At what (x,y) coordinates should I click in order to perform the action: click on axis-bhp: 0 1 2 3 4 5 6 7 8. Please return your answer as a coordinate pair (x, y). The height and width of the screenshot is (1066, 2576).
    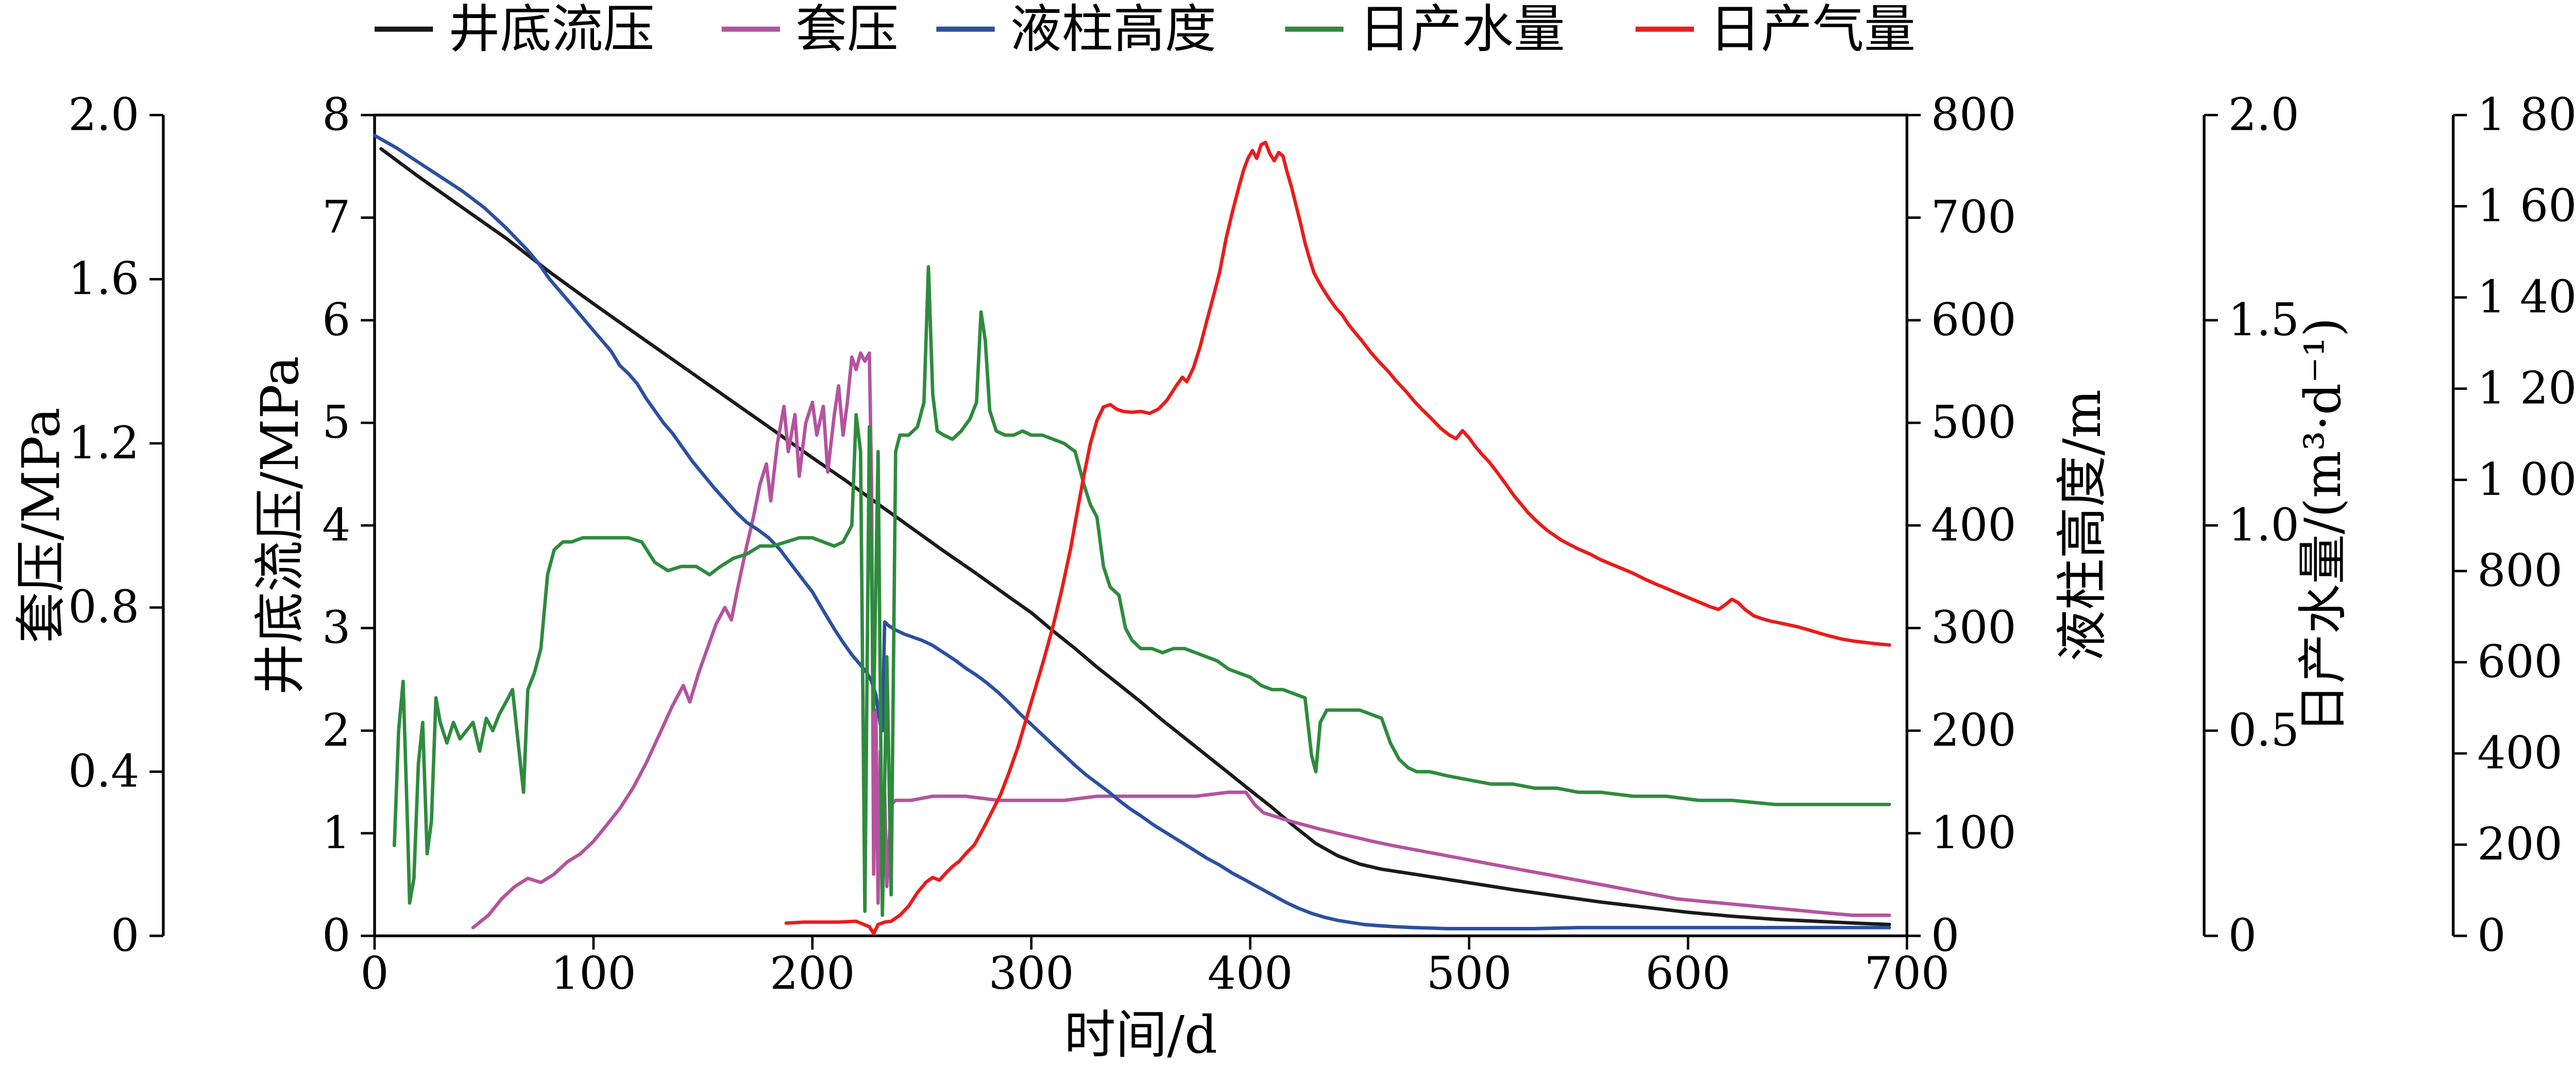
    Looking at the image, I should click on (348, 525).